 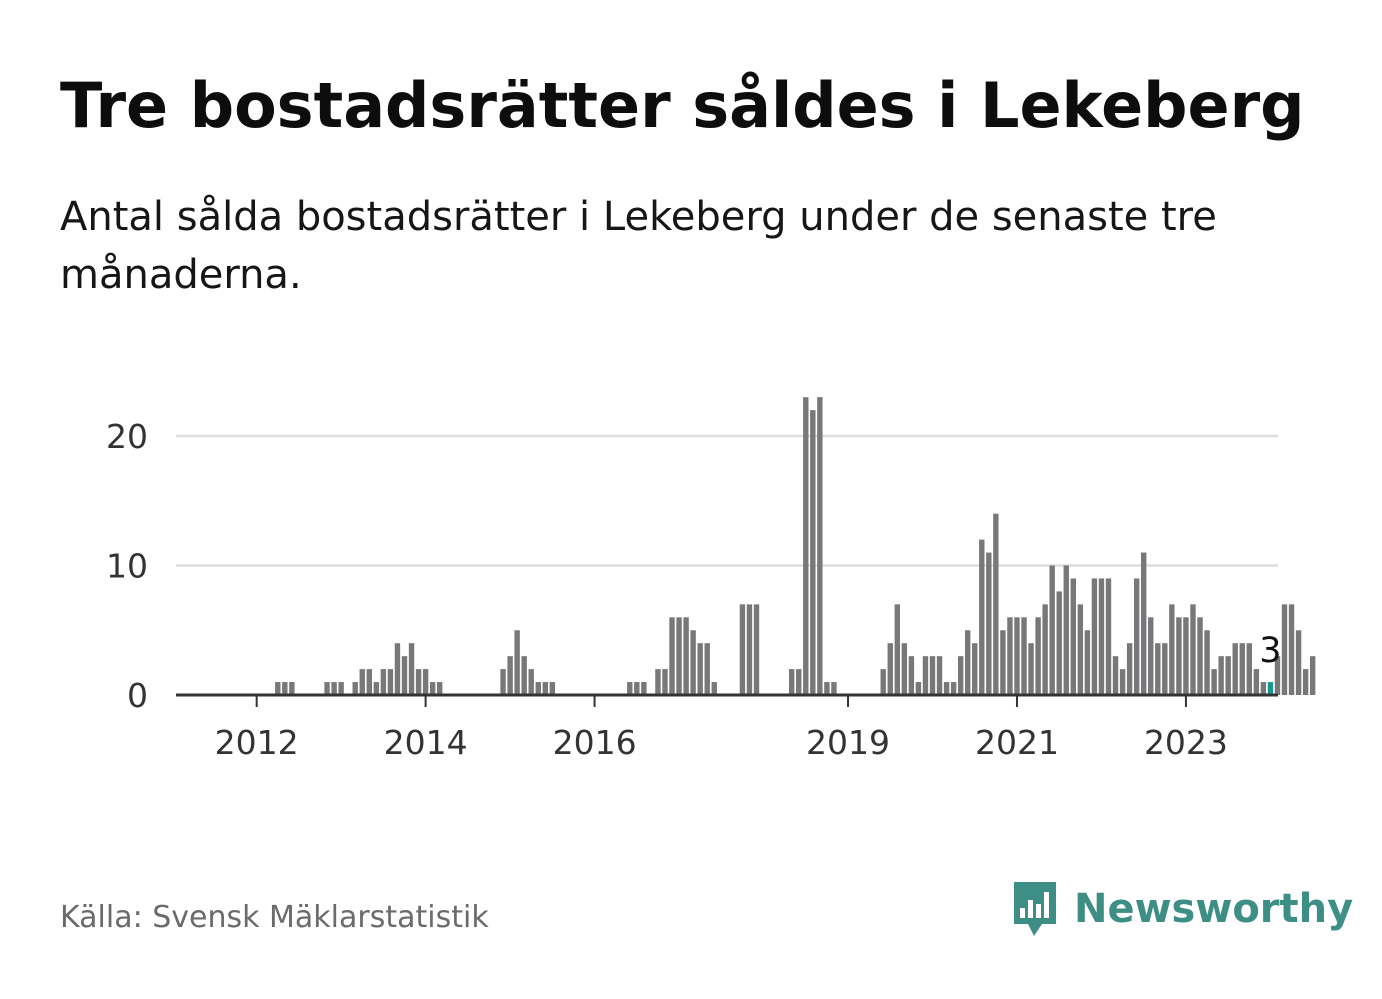 I want to click on y-tick-label: 10, so click(x=127, y=566).